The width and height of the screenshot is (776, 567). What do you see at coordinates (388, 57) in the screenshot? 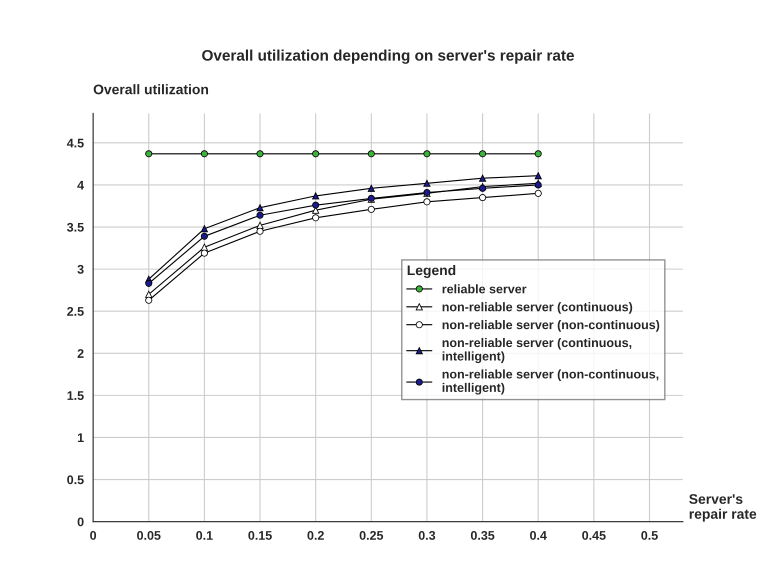
I see `chart-title: Overall utilization depending on server's repair rate` at bounding box center [388, 57].